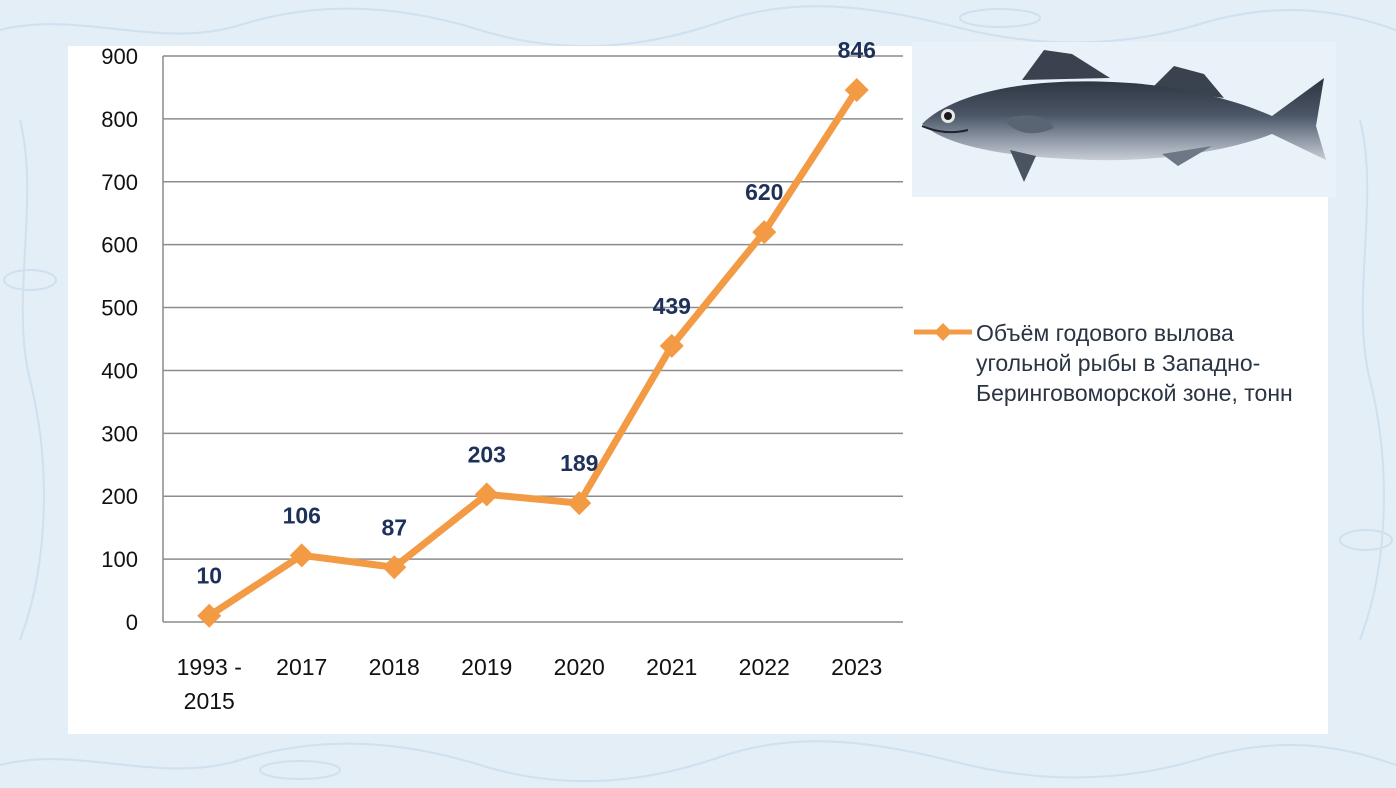 This screenshot has height=788, width=1396. Describe the element at coordinates (301, 667) in the screenshot. I see `x-tick-label: 2017` at that location.